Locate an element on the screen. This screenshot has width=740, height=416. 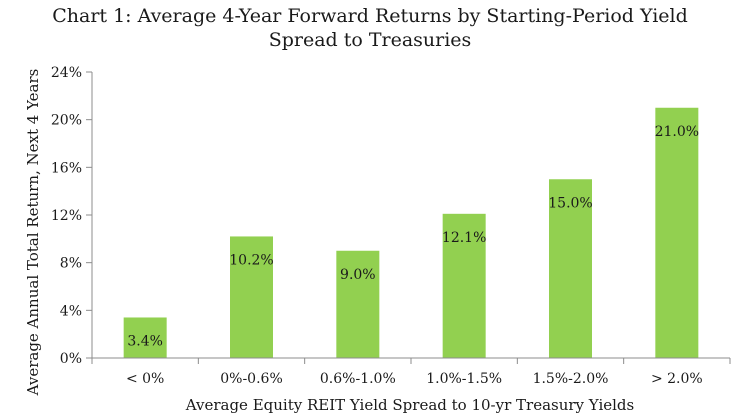
y-axis: 0% 4% 8% 12% 16% 20% 24% is located at coordinates (72, 216).